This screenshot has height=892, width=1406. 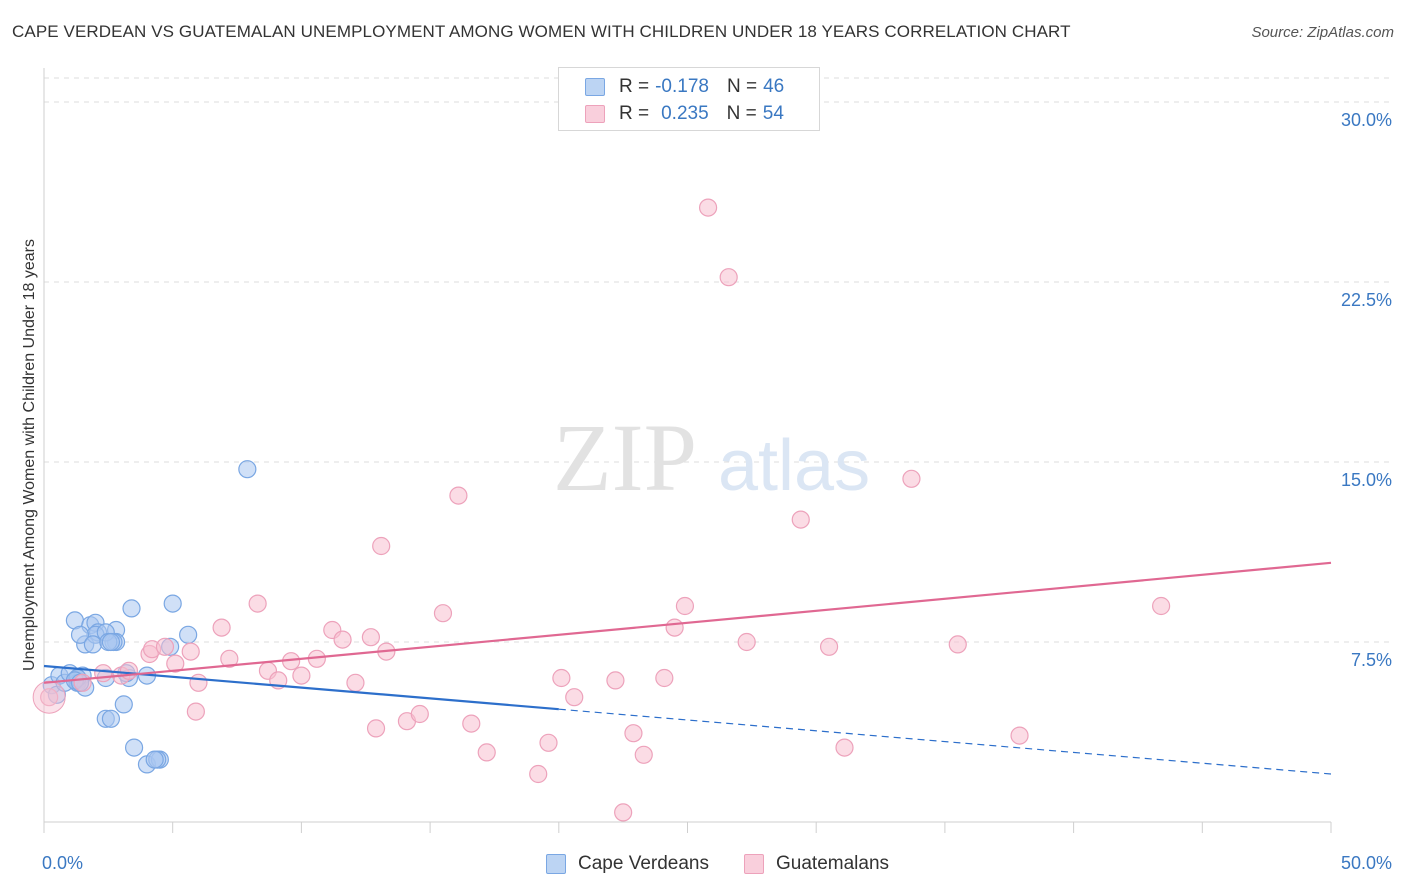 I want to click on legend-swatch-blue, so click(x=595, y=87).